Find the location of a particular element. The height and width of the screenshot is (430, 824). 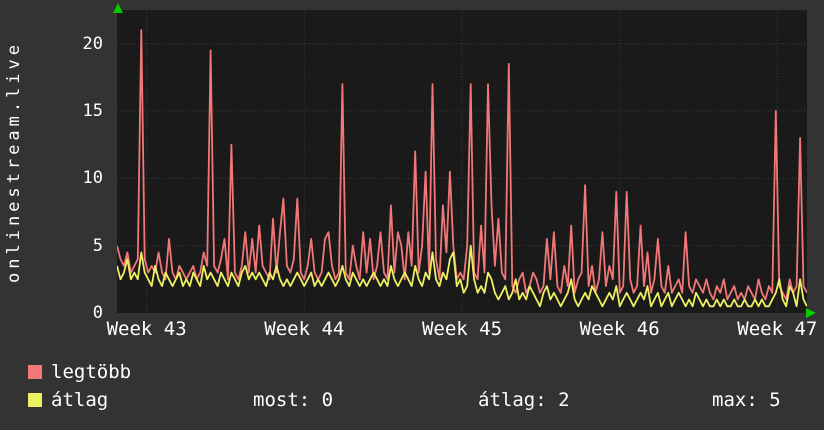

legend-swatch-atlag is located at coordinates (35, 400).